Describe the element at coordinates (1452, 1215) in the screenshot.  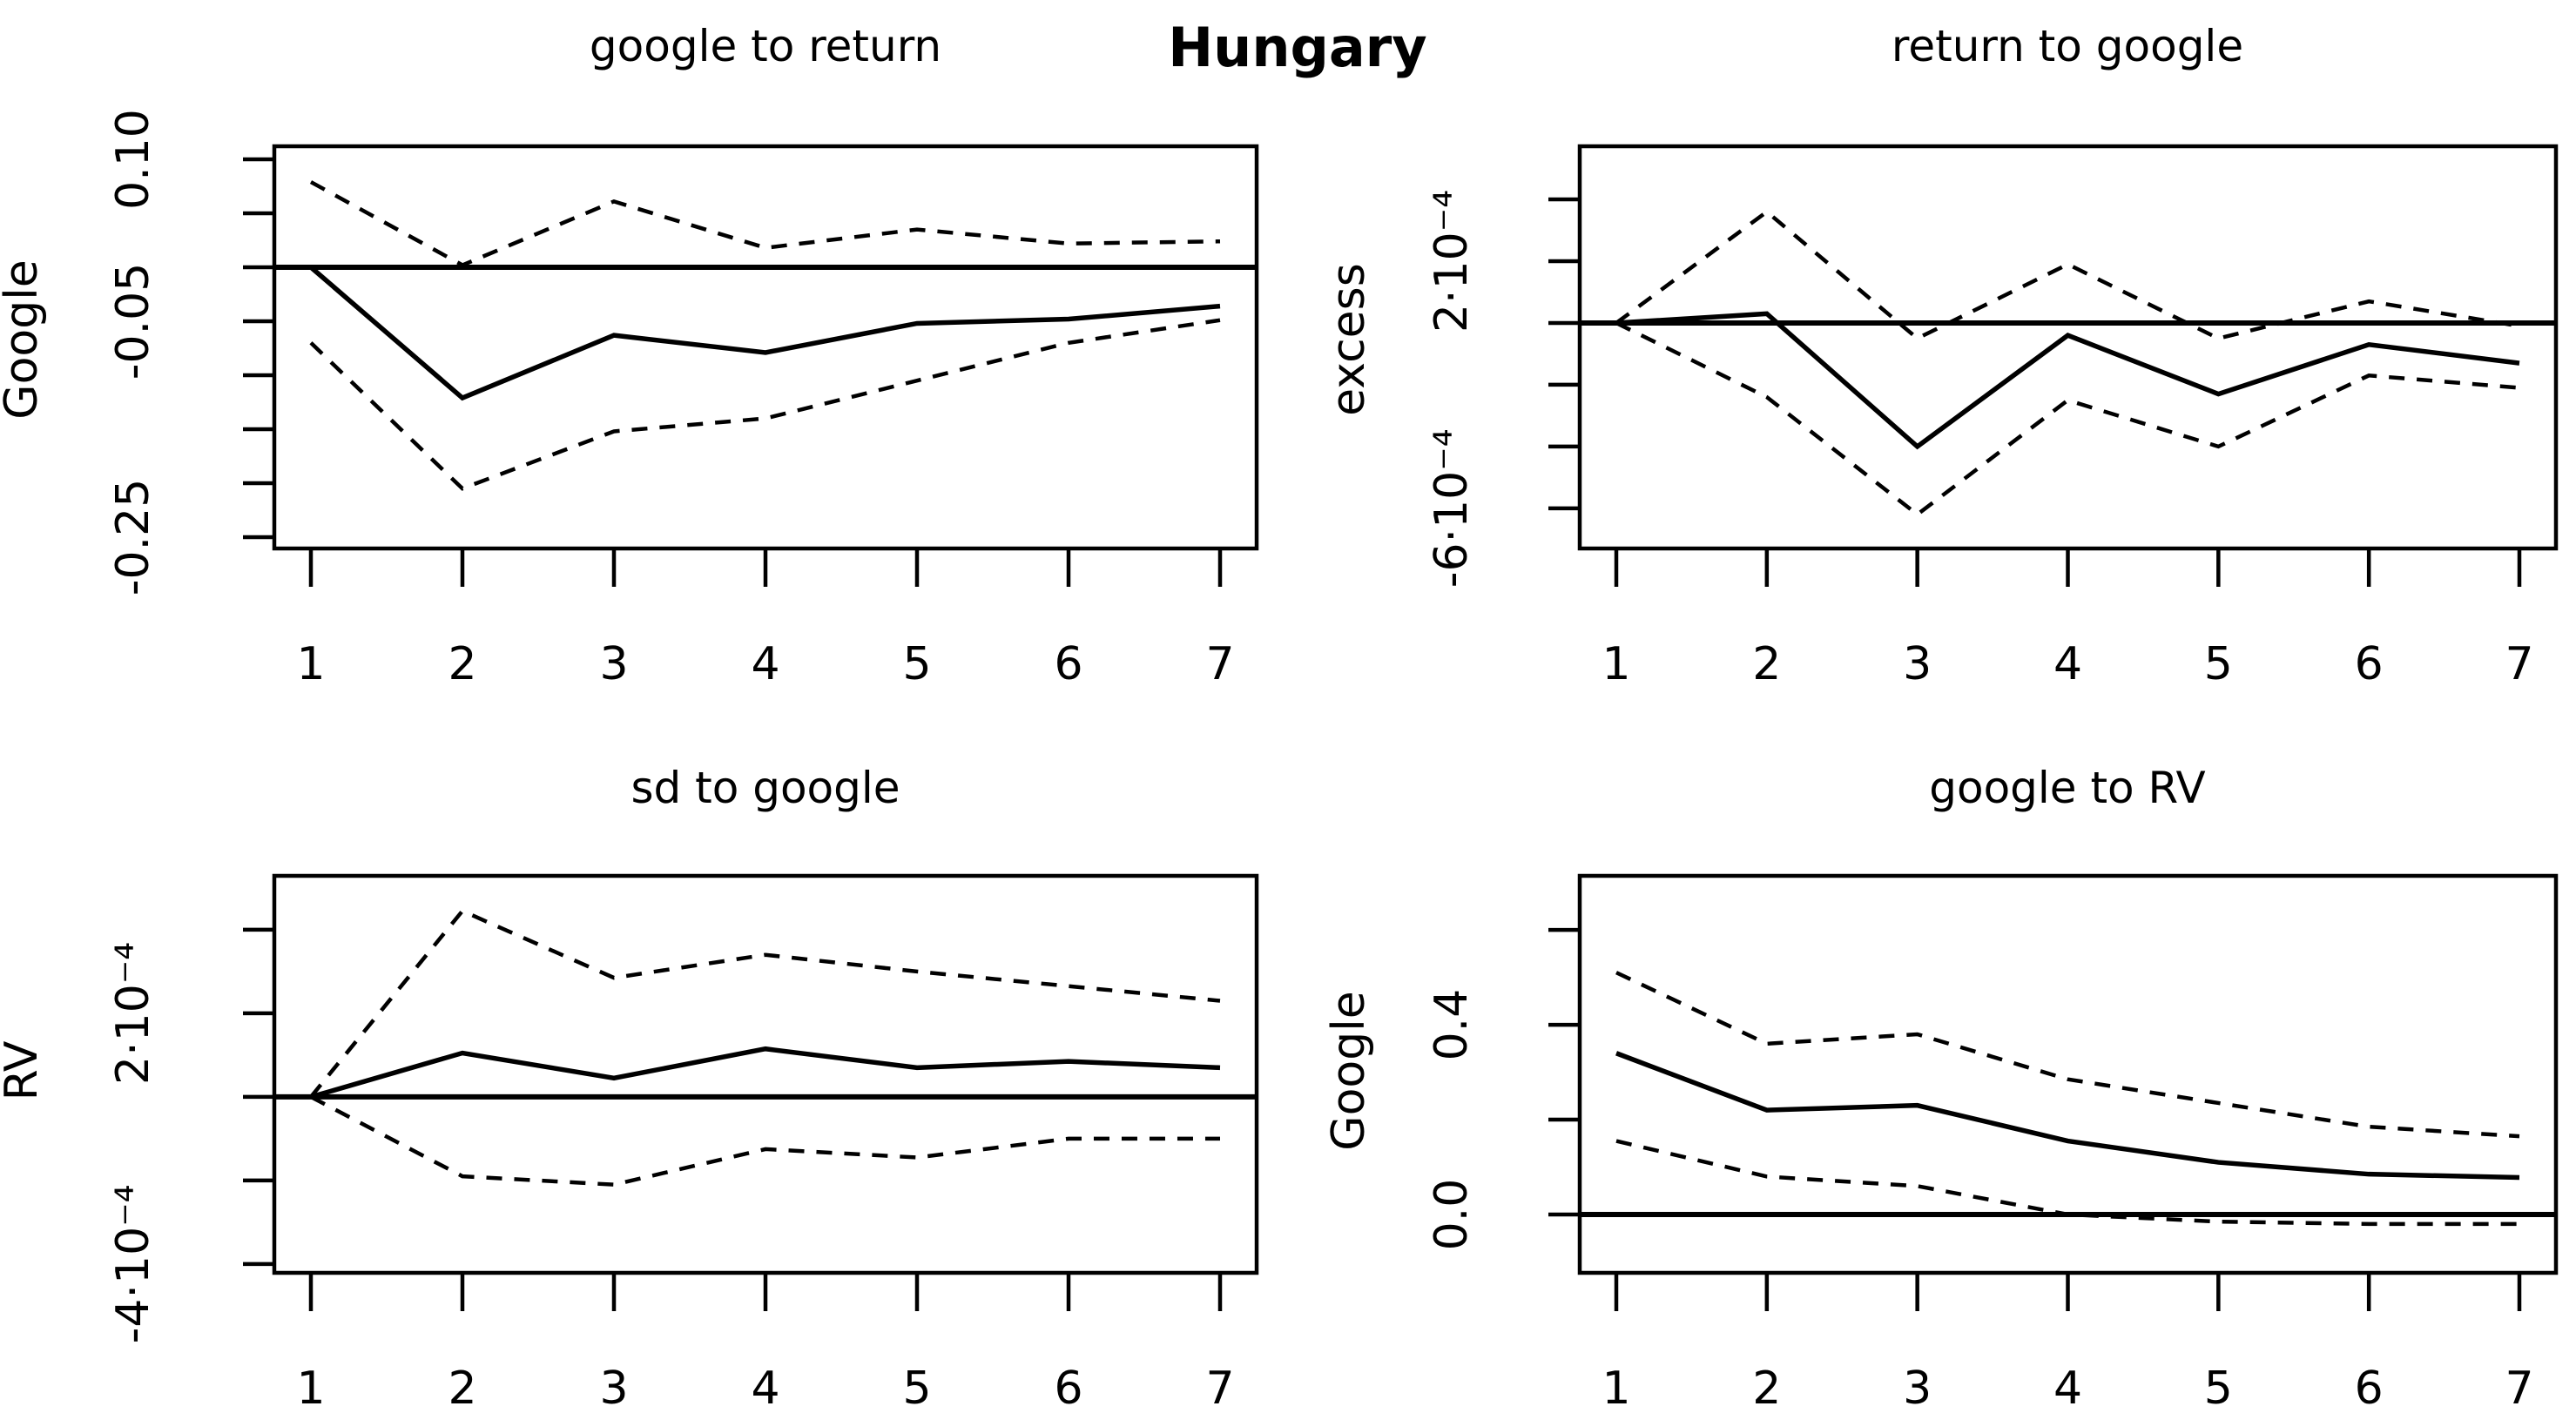
I see `y-tick-label: 0.0` at that location.